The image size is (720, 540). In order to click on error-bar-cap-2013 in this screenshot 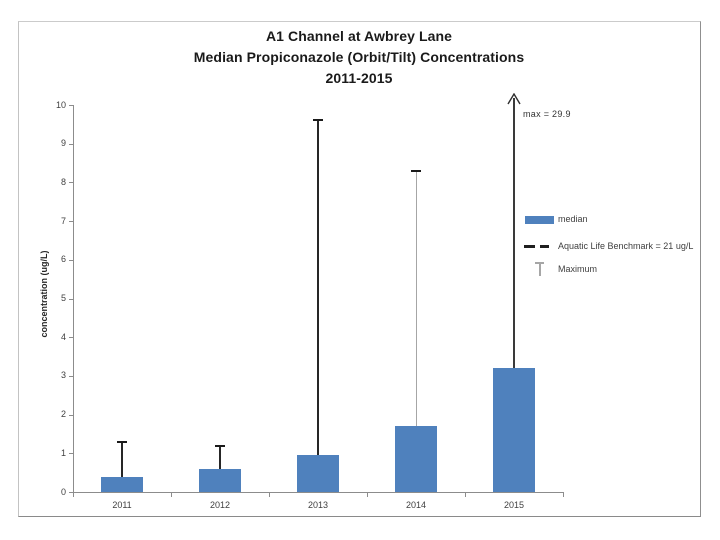, I will do `click(318, 120)`.